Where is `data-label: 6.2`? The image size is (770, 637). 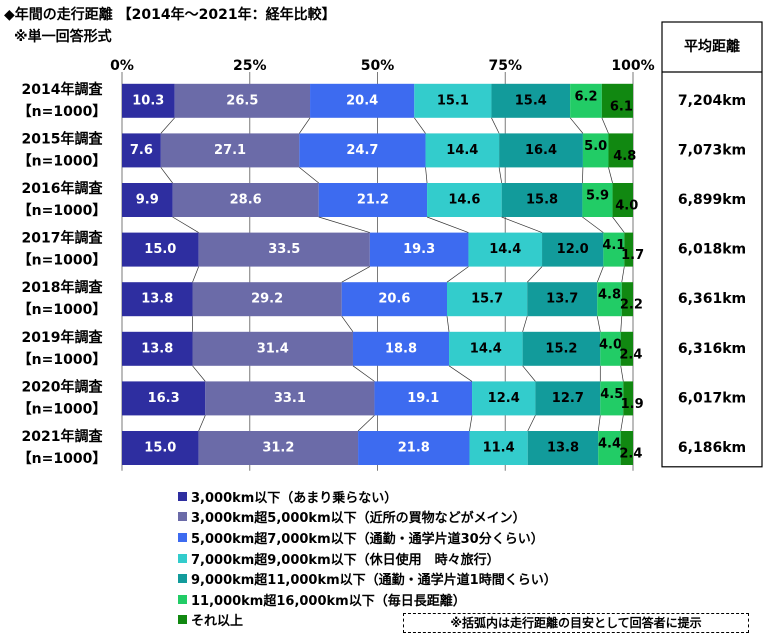
data-label: 6.2 is located at coordinates (585, 96).